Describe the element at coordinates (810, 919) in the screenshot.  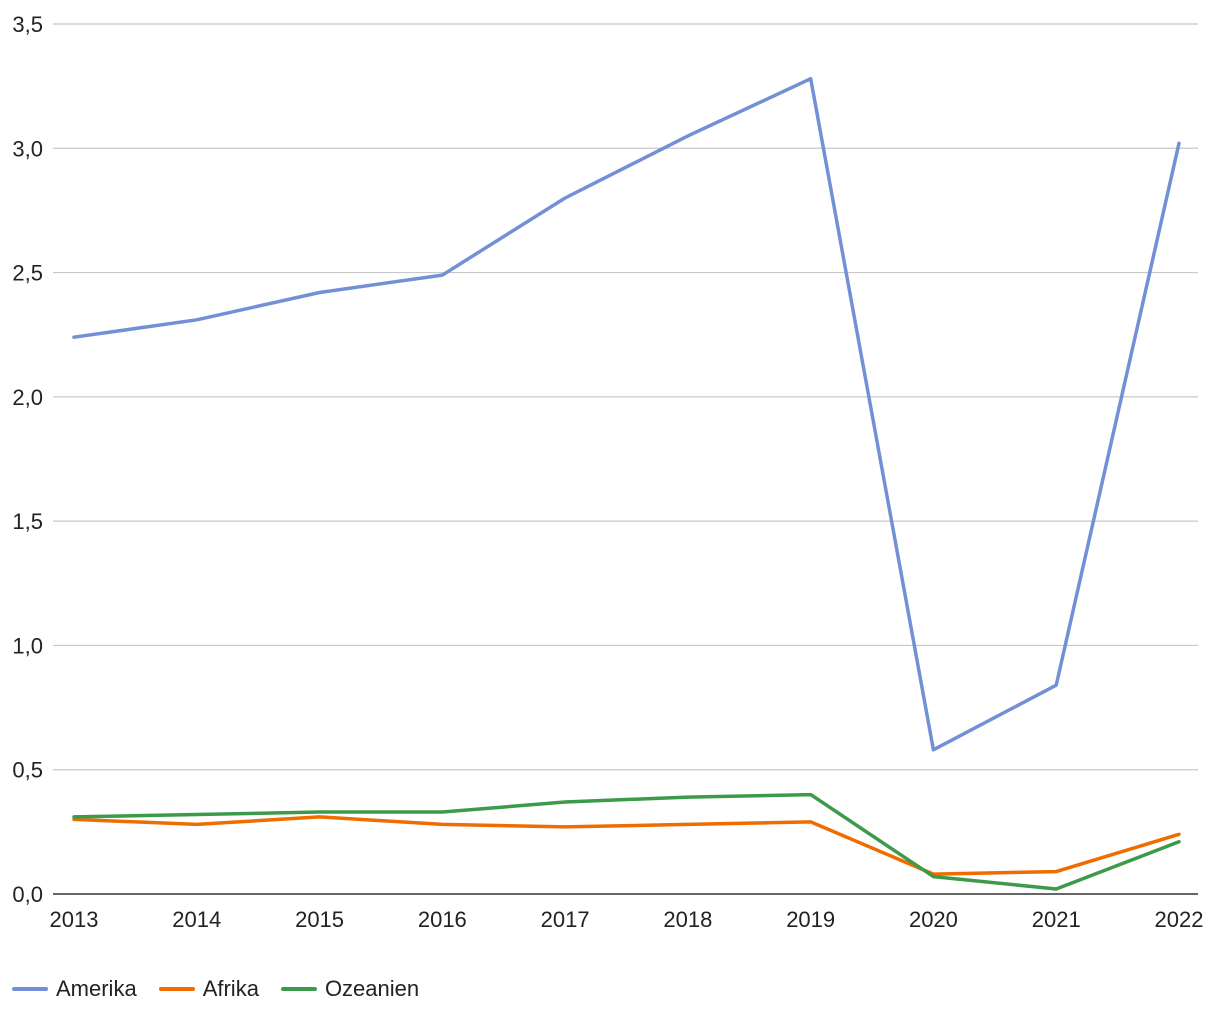
I see `x-tick-label: 2019` at that location.